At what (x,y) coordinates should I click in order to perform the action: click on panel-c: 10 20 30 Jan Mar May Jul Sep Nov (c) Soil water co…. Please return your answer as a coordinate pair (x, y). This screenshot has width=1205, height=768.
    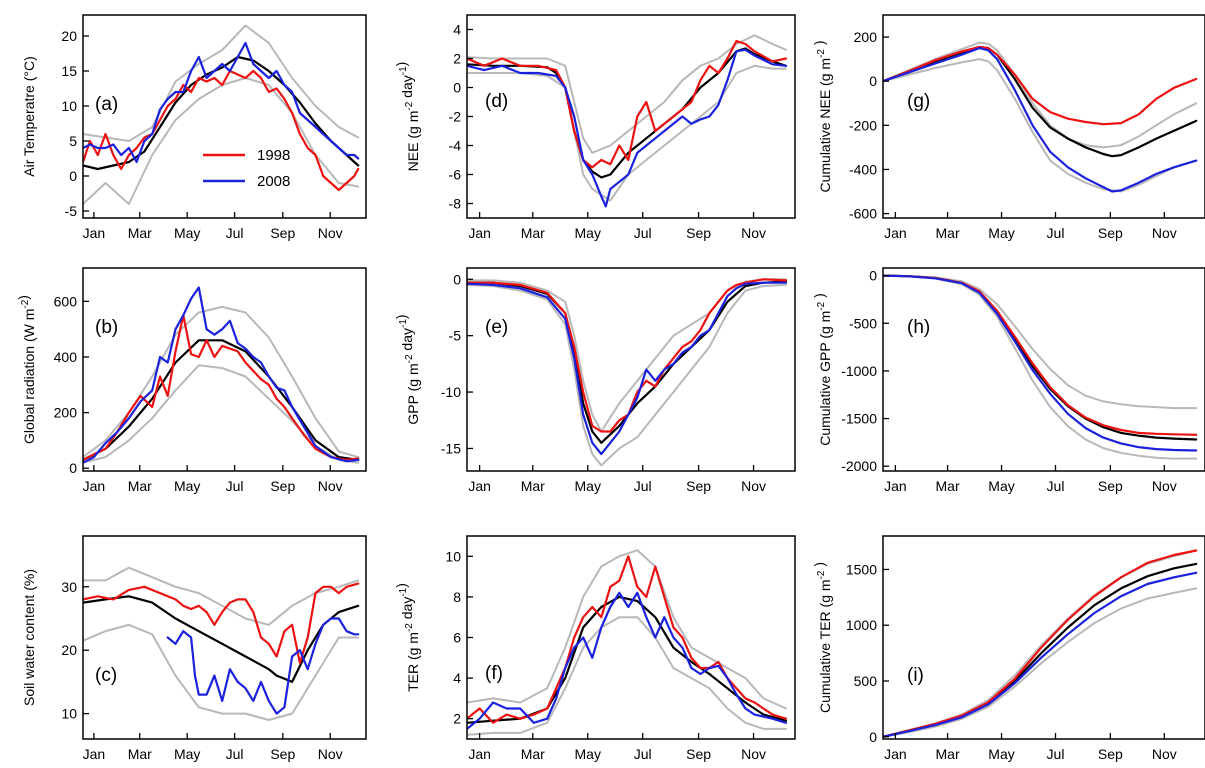
    Looking at the image, I should click on (194, 648).